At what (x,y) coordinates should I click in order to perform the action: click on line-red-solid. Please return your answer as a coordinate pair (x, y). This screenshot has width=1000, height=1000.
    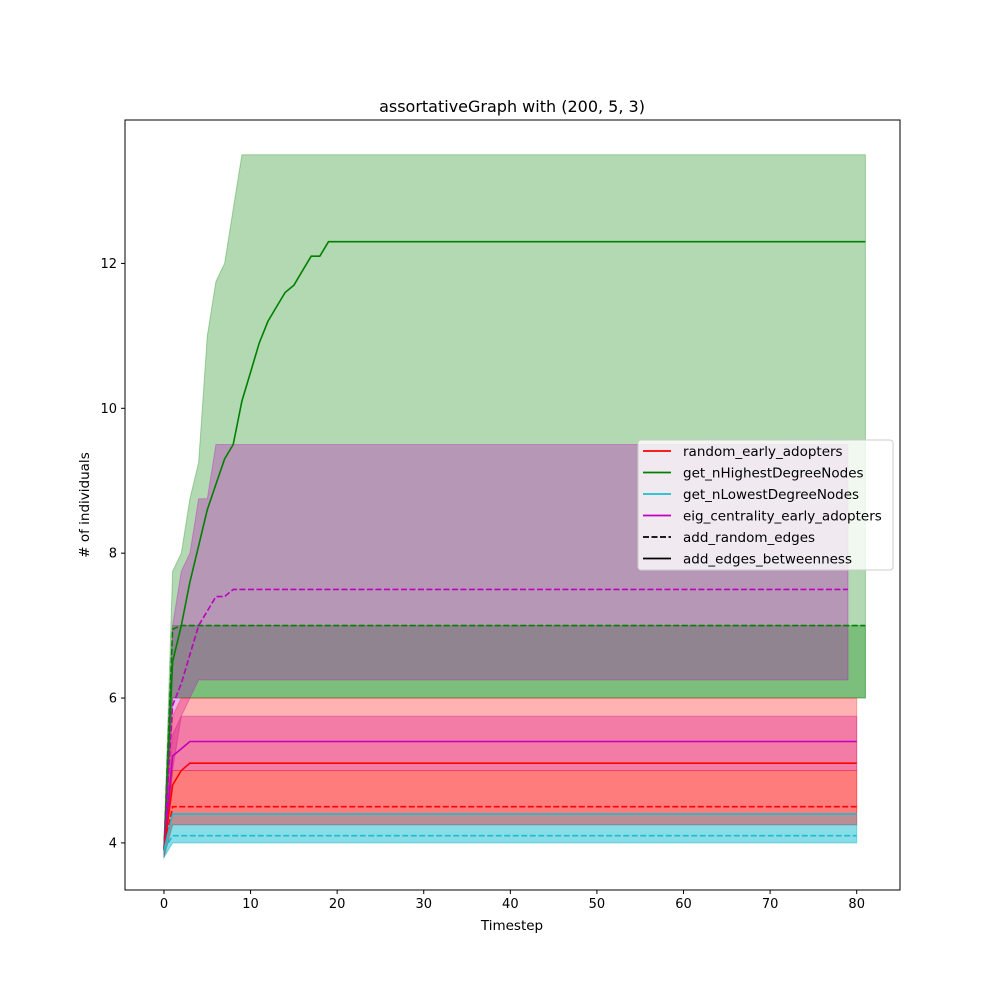
    Looking at the image, I should click on (510, 806).